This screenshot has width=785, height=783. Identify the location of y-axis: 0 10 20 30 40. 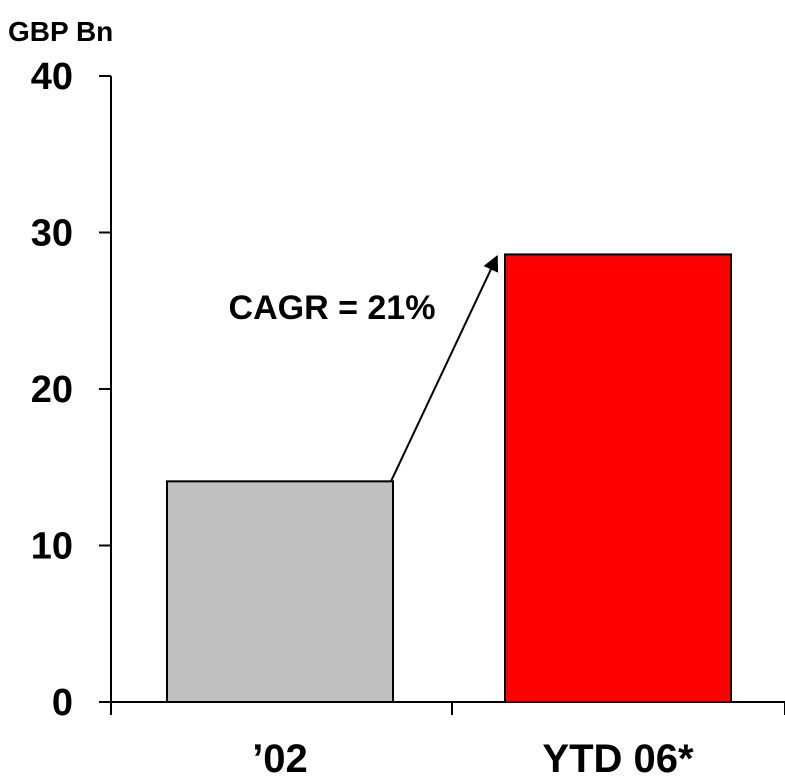
(71, 390).